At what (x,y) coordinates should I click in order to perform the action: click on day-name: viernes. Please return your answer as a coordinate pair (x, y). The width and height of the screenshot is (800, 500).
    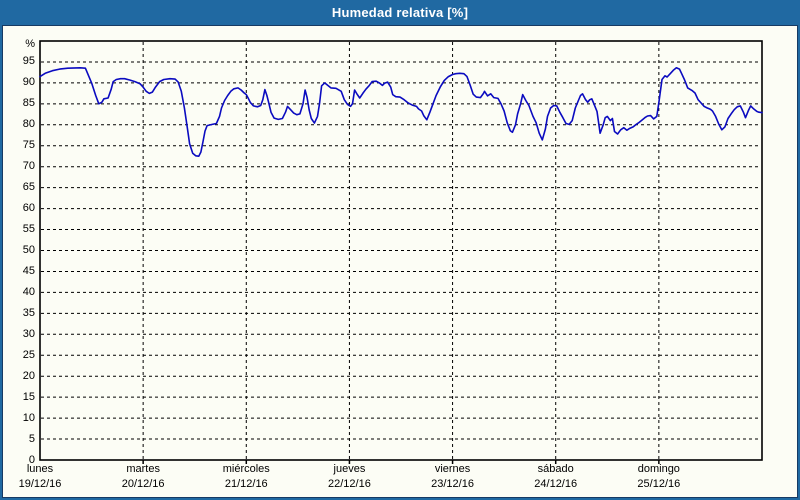
    Looking at the image, I should click on (452, 469).